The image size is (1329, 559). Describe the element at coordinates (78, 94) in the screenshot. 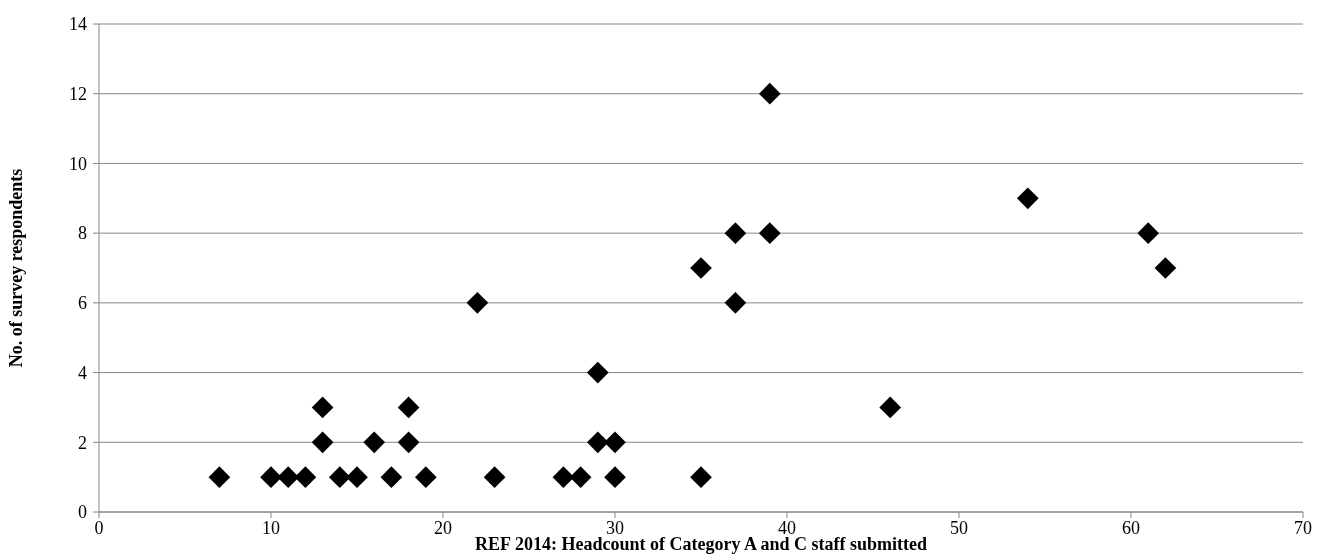

I see `y-tick-label: 12` at that location.